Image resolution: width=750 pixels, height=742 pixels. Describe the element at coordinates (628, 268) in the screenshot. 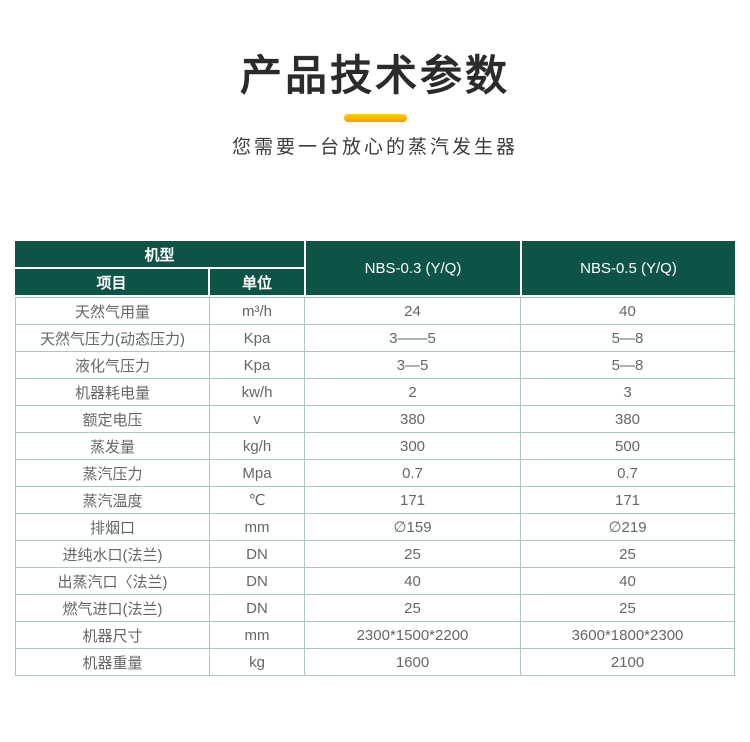

I see `header-cell-model-nbs05: NBS-0.5 (Y/Q)` at that location.